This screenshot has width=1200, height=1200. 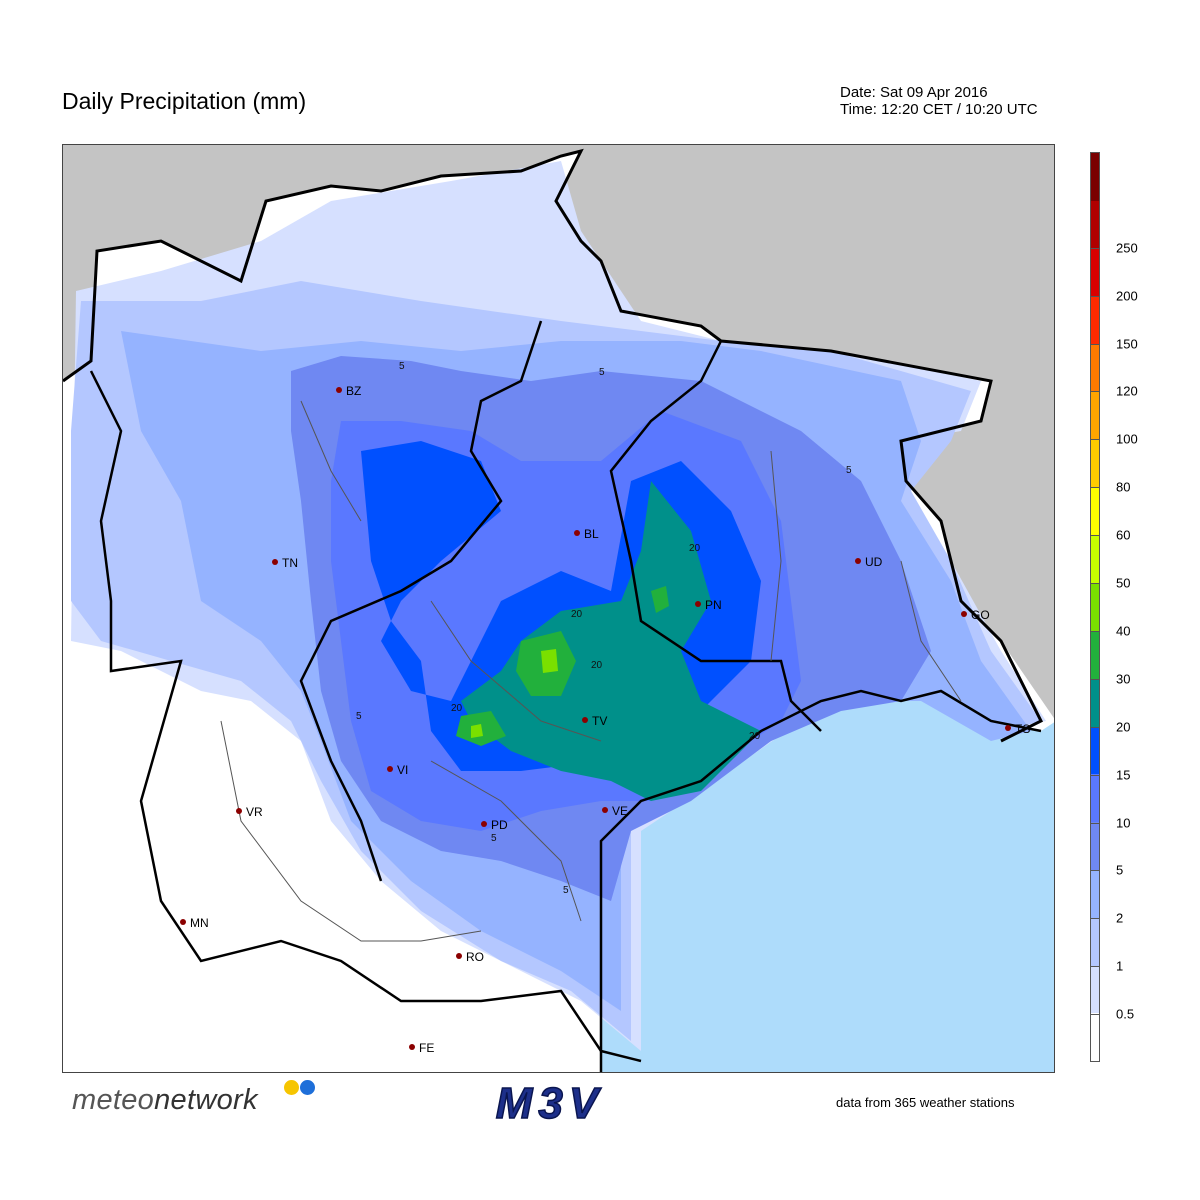 I want to click on colorbar-label: 150, so click(x=1127, y=344).